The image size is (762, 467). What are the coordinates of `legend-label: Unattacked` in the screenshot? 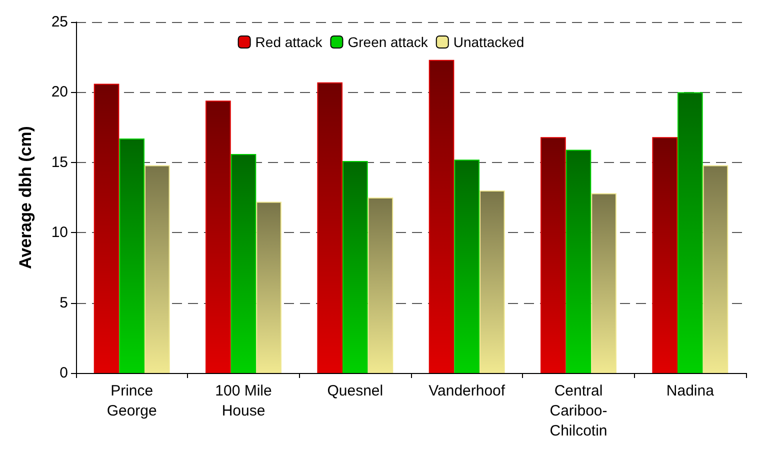 It's located at (488, 42).